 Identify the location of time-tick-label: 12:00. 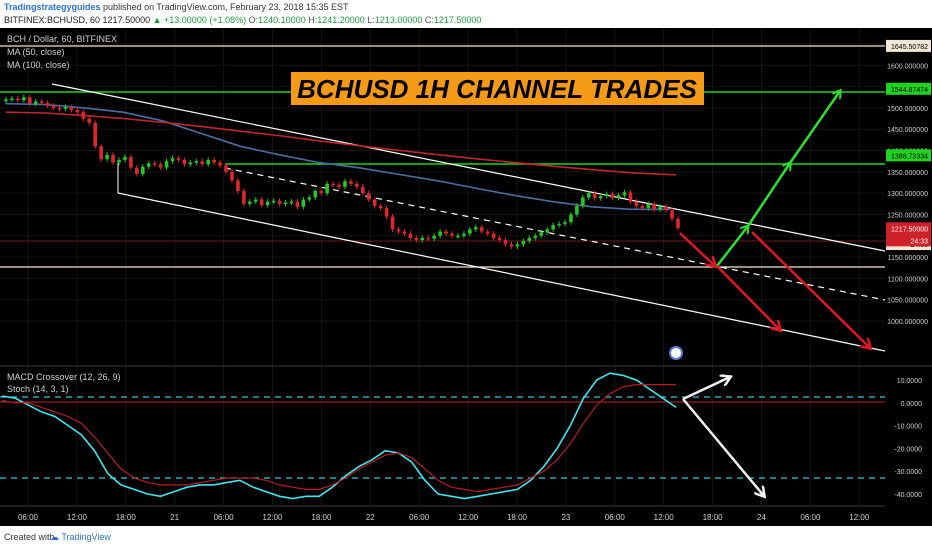
(77, 517).